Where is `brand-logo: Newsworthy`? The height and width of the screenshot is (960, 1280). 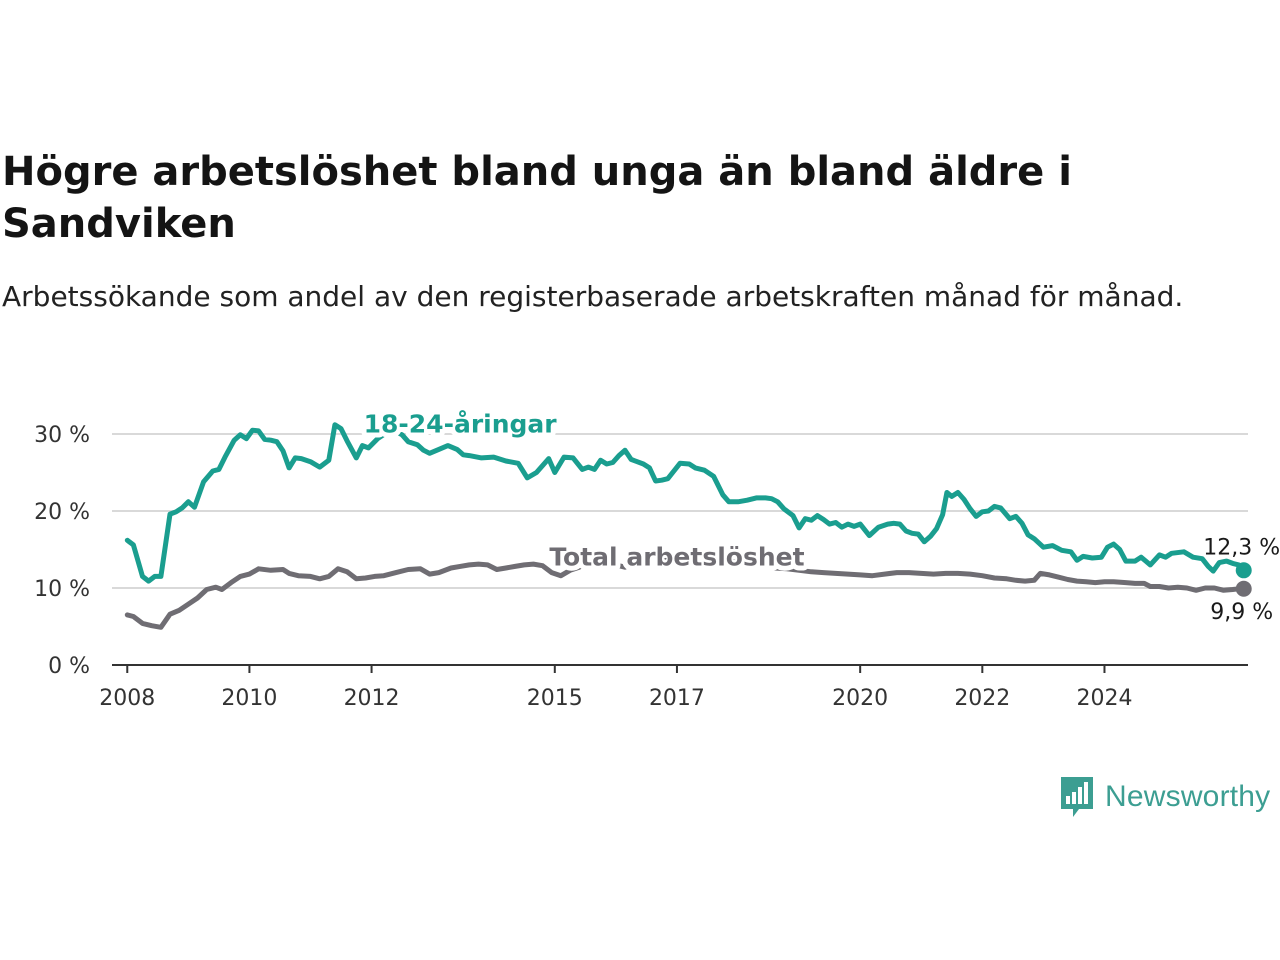
brand-logo: Newsworthy is located at coordinates (1164, 797).